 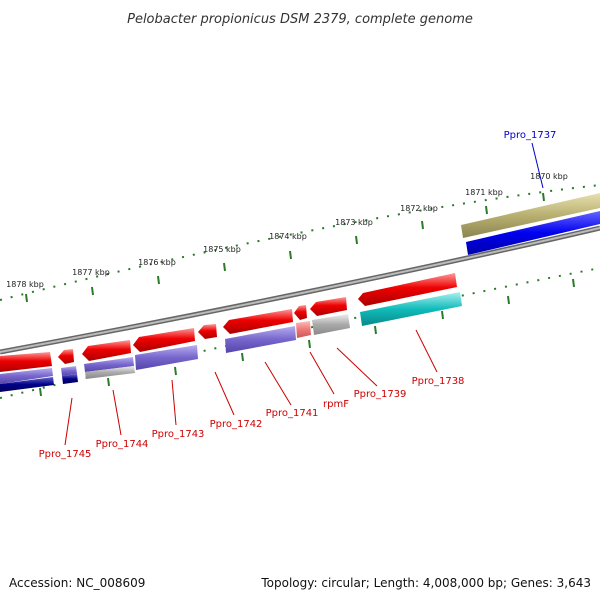 What do you see at coordinates (166, 357) in the screenshot?
I see `gene-ppro1743-purple` at bounding box center [166, 357].